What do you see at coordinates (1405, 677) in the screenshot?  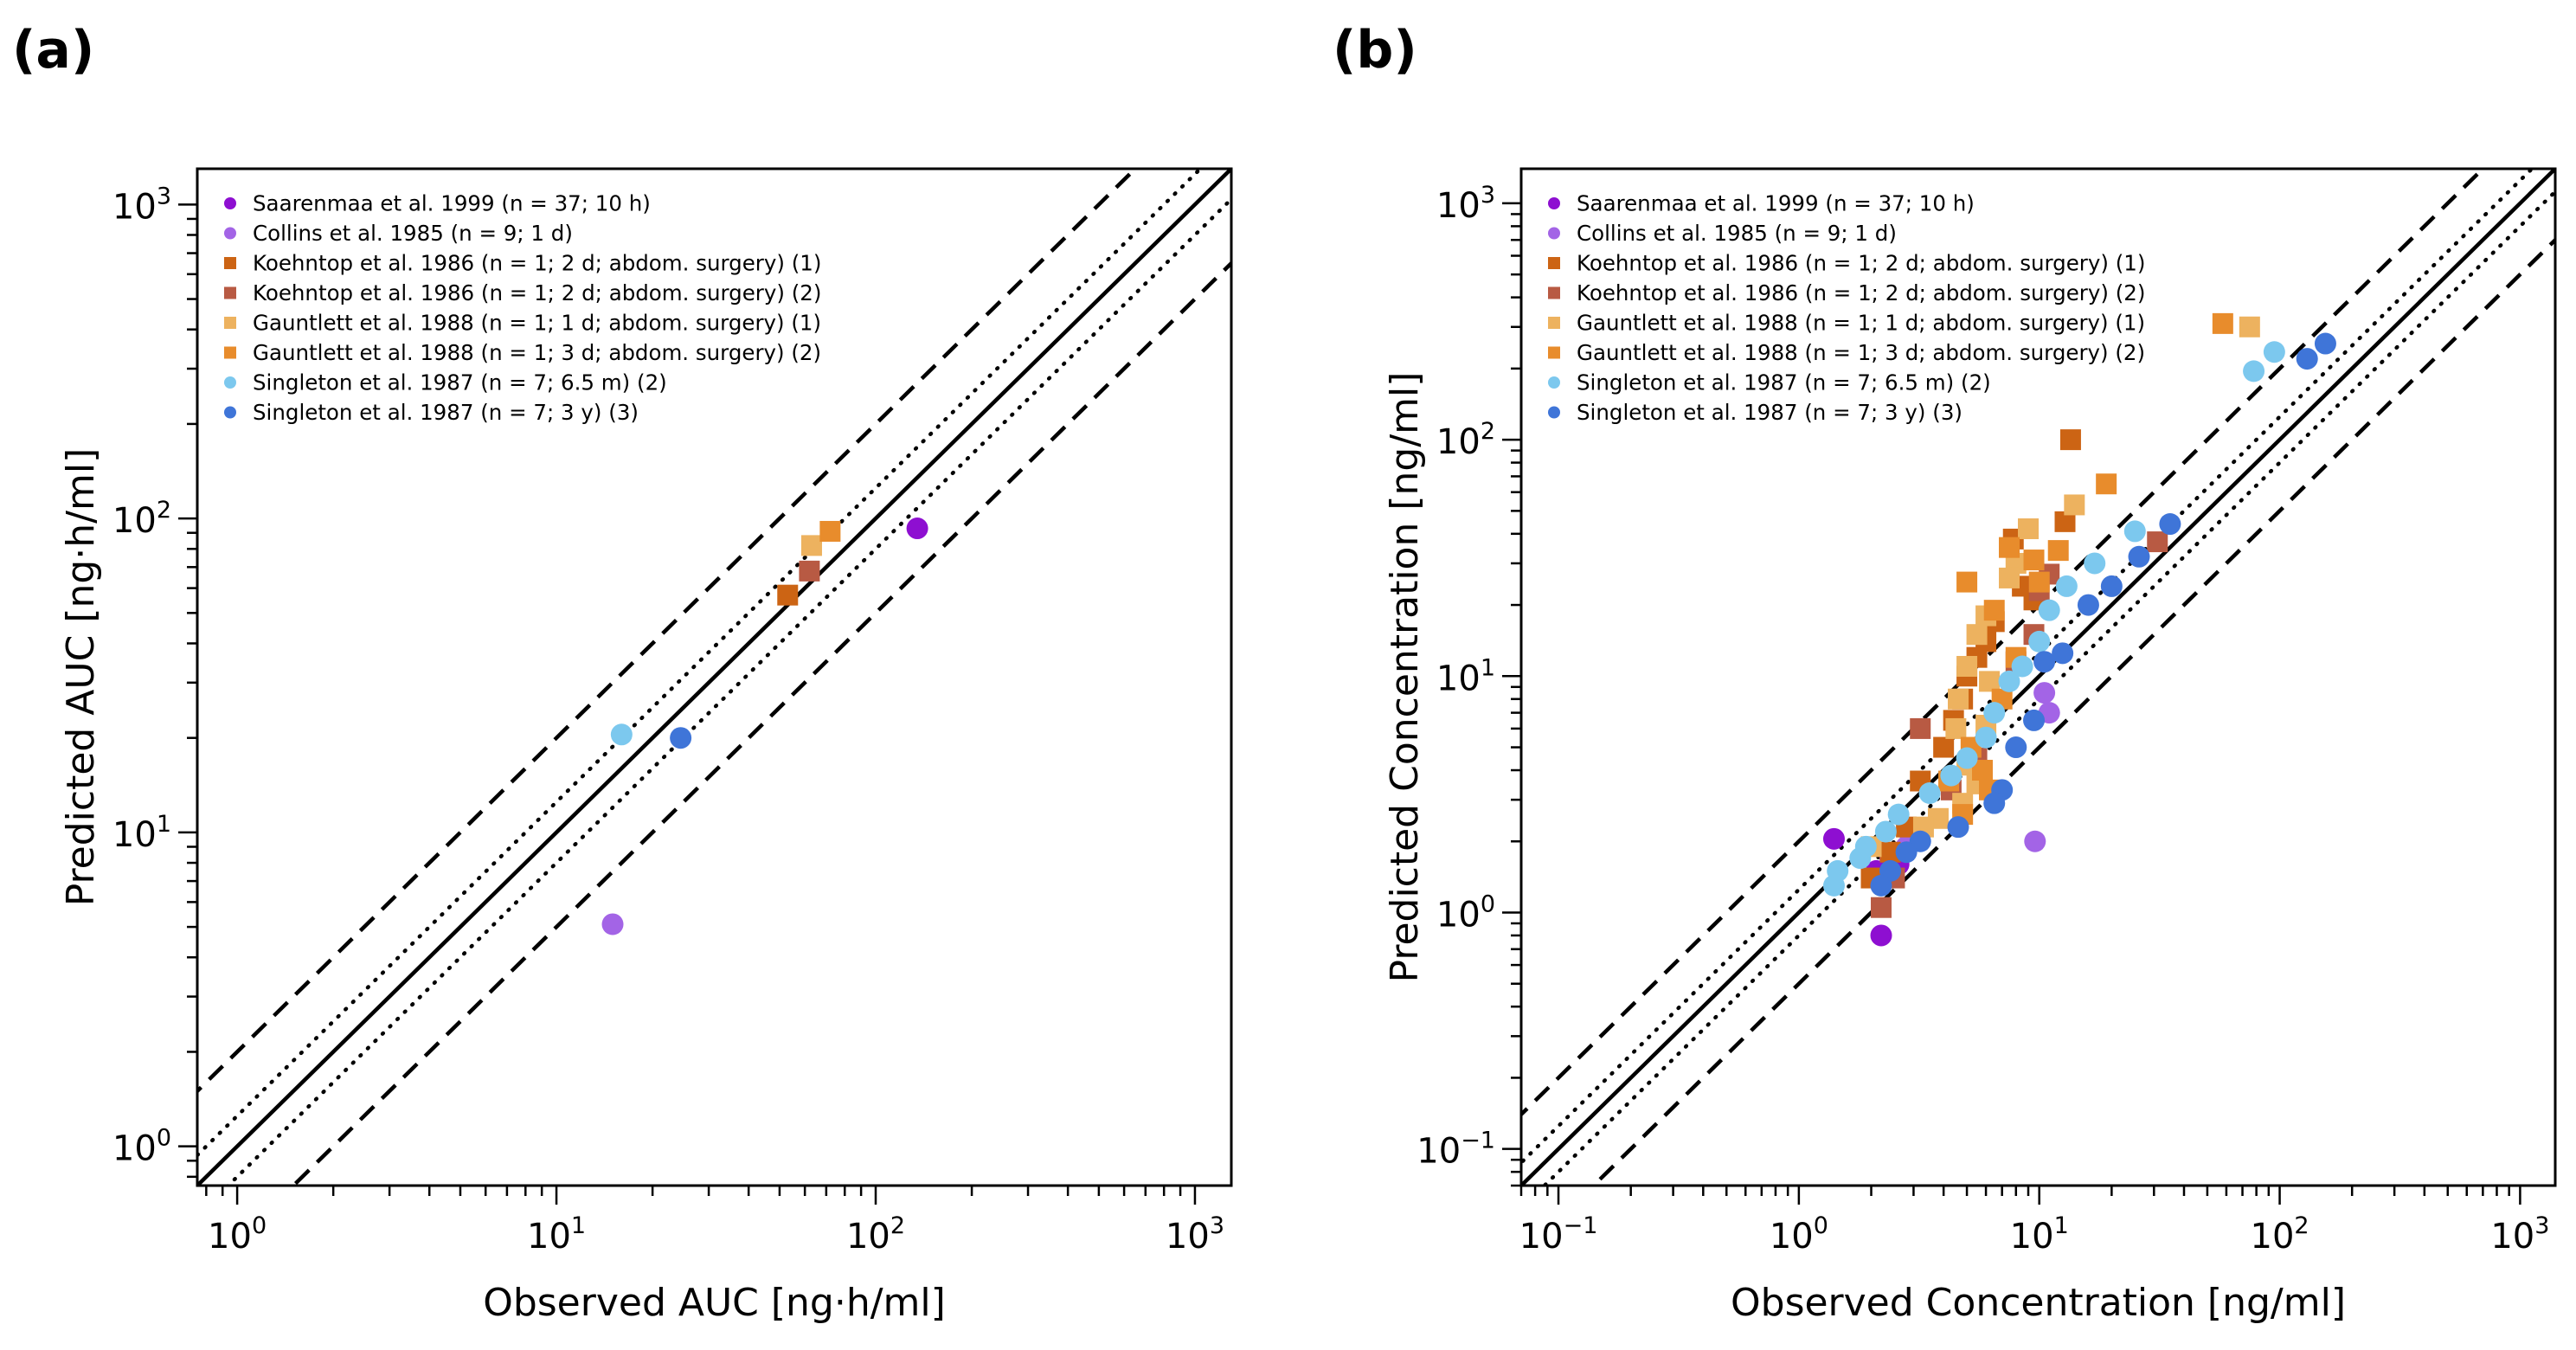 I see `y-axis-title: Predicted Concentration [ng/ml]` at bounding box center [1405, 677].